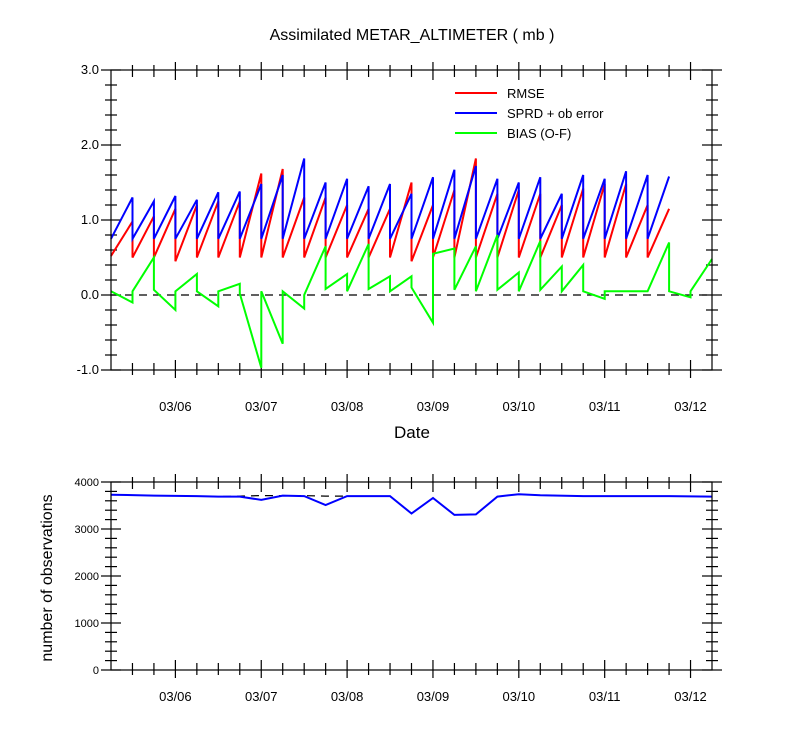 The height and width of the screenshot is (750, 800). Describe the element at coordinates (555, 113) in the screenshot. I see `legend-label: SPRD + ob error` at that location.